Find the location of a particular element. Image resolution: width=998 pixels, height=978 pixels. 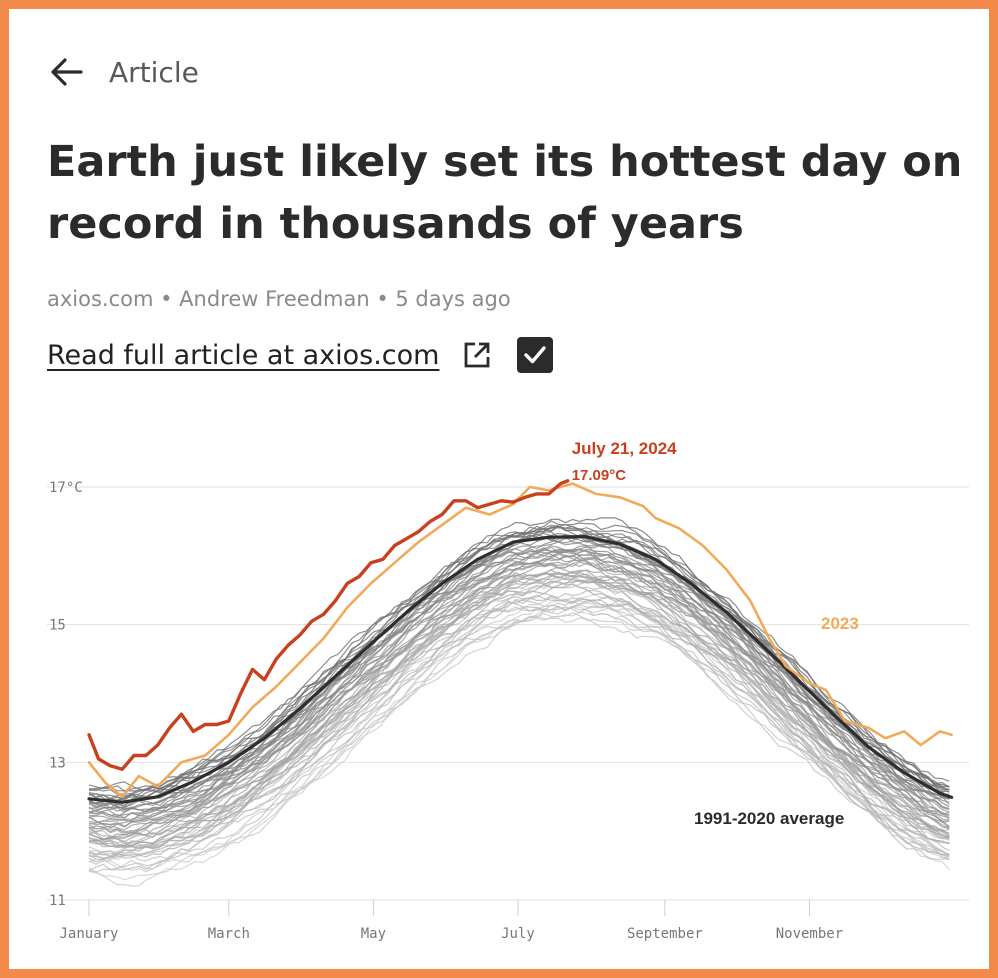

back-navigation: Article is located at coordinates (123, 72).